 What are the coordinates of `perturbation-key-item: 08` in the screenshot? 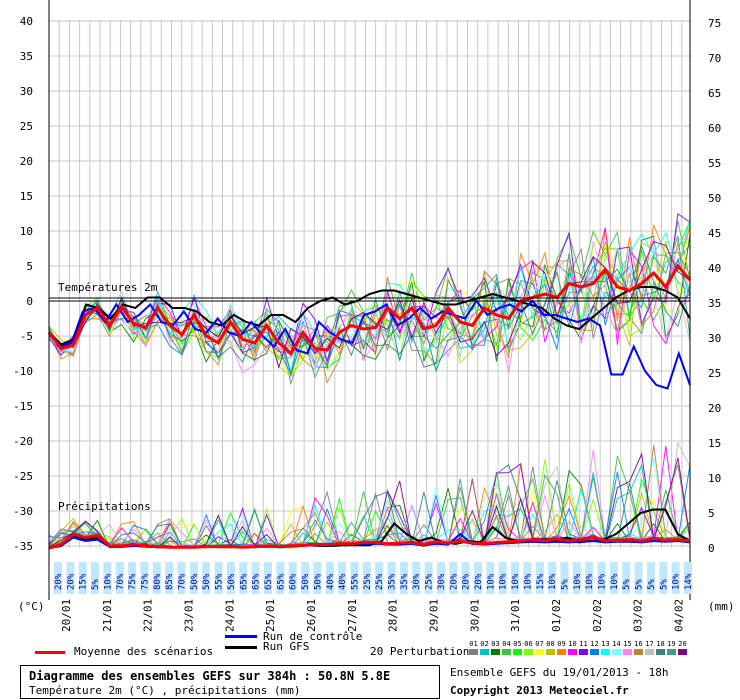 It's located at (550, 647).